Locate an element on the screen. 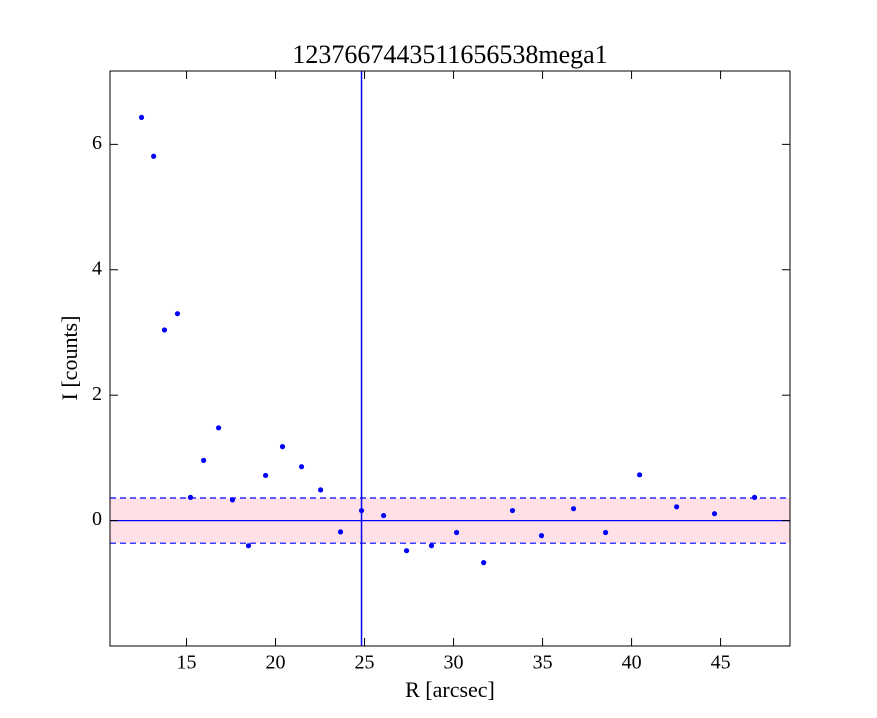 This screenshot has height=718, width=877. x-tick-label: 35 is located at coordinates (543, 663).